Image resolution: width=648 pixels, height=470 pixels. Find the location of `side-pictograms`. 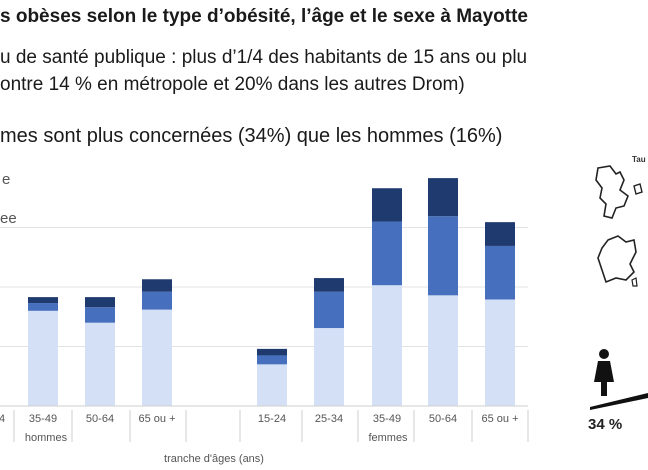

side-pictograms is located at coordinates (619, 287).